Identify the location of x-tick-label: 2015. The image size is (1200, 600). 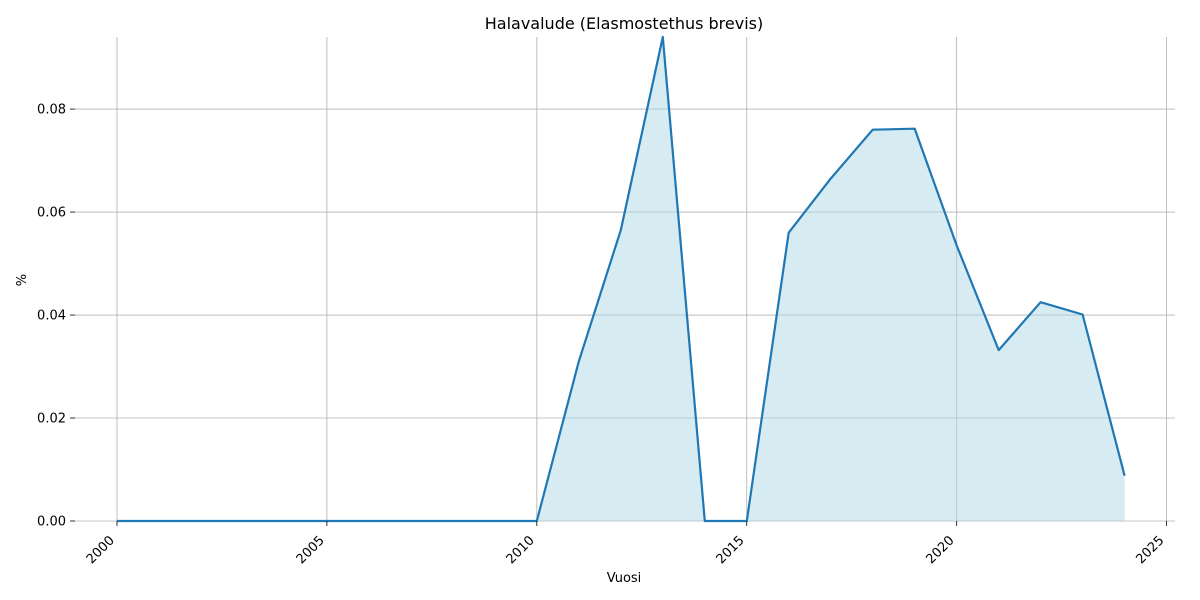
(731, 550).